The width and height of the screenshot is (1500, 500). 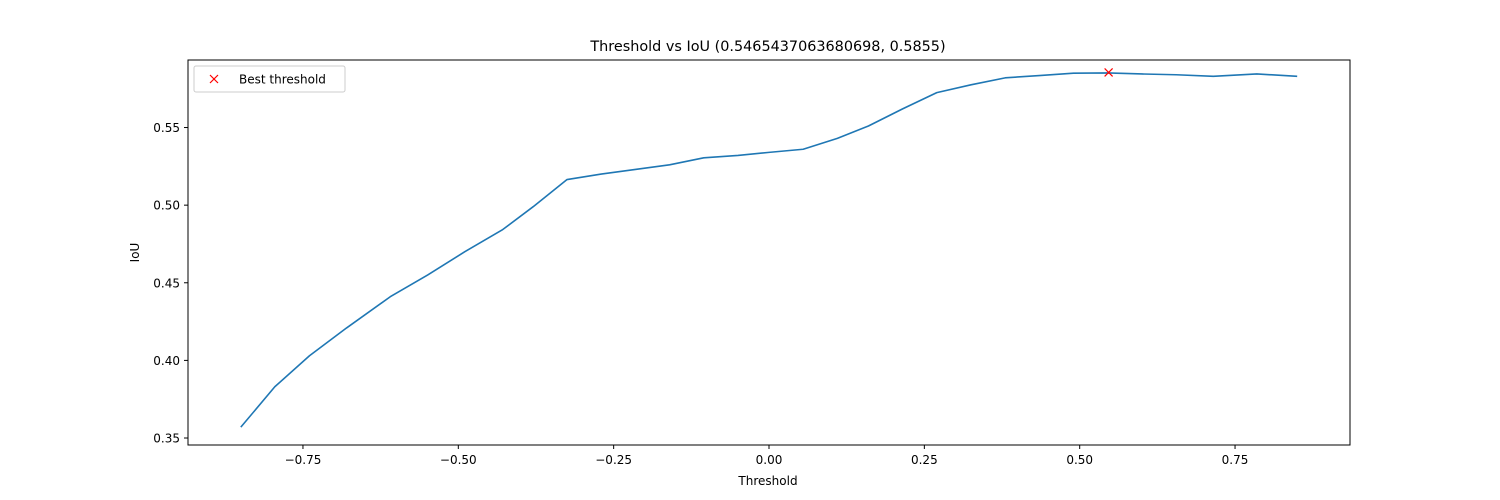 I want to click on legend: Best threshold, so click(x=269, y=79).